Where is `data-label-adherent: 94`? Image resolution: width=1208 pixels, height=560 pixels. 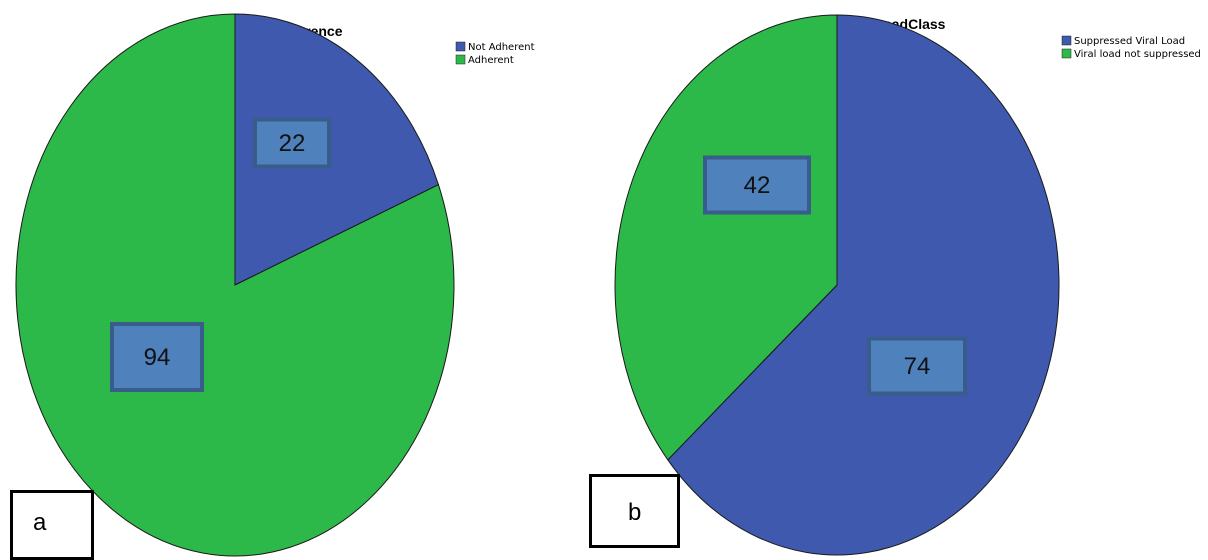
data-label-adherent: 94 is located at coordinates (157, 357).